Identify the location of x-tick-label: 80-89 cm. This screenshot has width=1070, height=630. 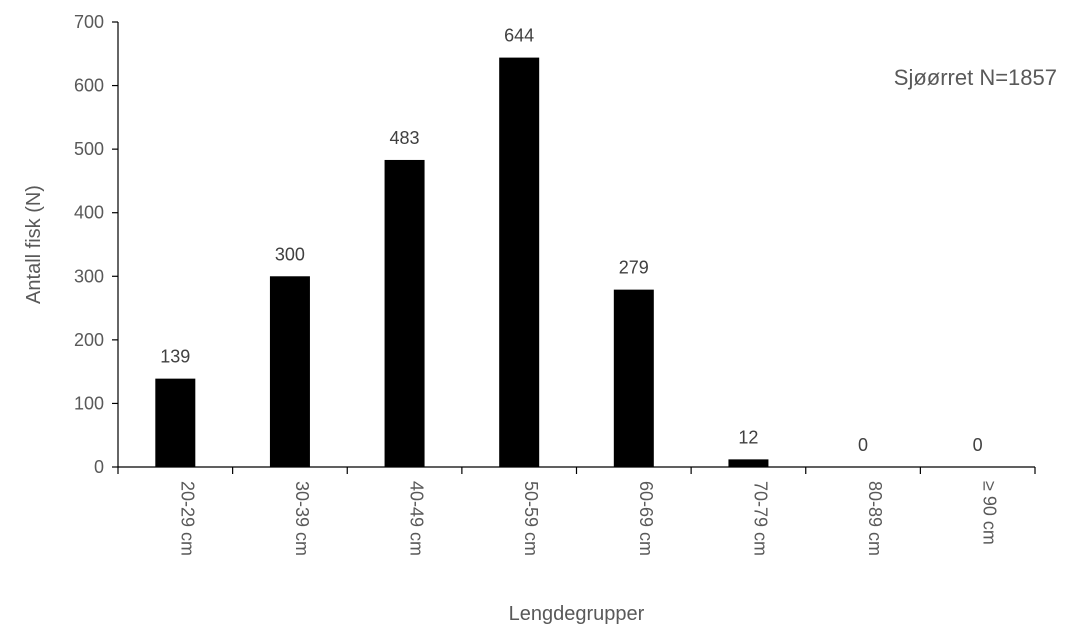
(875, 518).